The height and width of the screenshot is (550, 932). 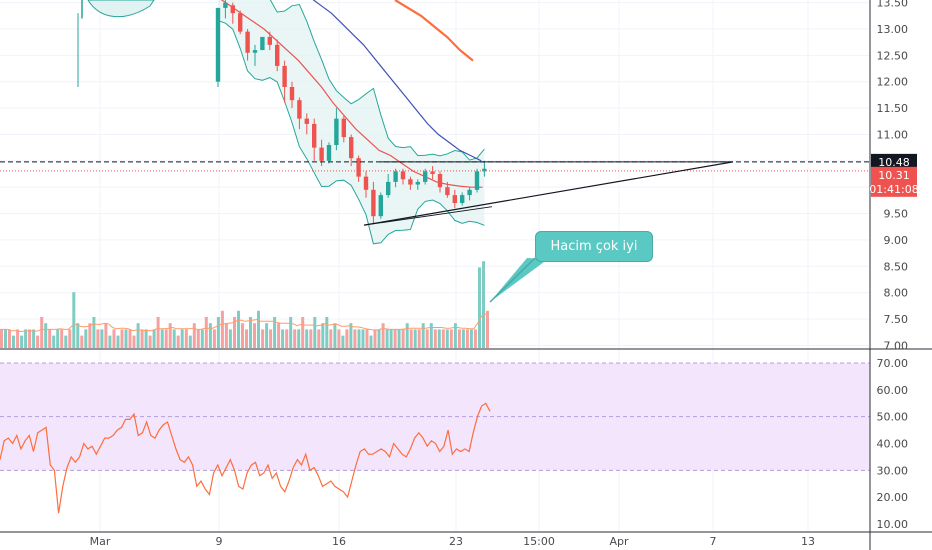 I want to click on bollinger-upper, so click(x=377, y=80).